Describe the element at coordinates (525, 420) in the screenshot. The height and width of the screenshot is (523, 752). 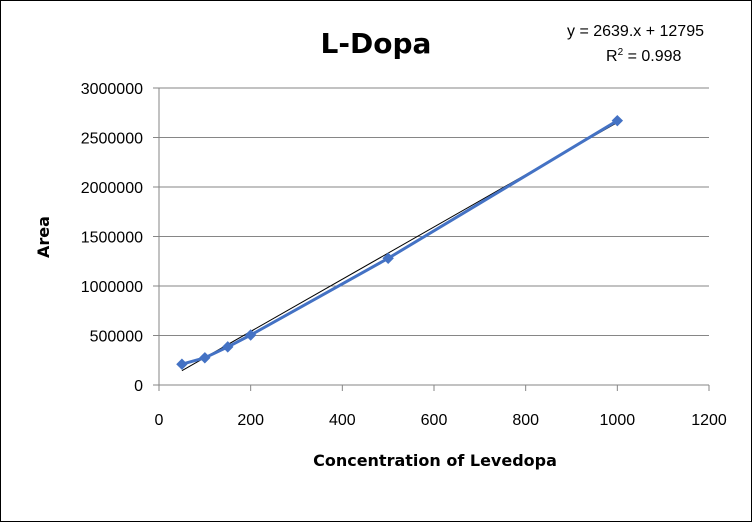
I see `x-tick-label: 800` at that location.